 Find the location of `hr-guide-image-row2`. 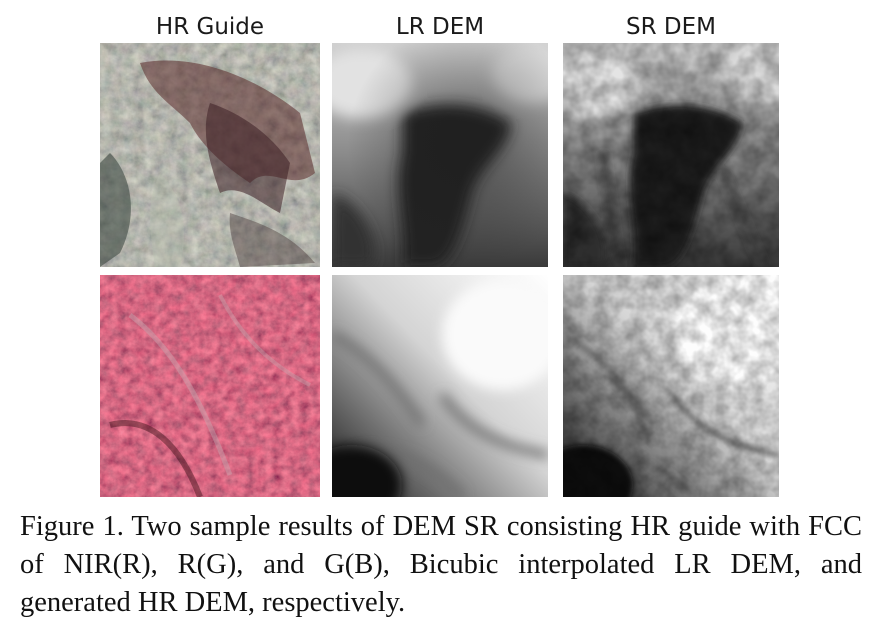

hr-guide-image-row2 is located at coordinates (210, 386).